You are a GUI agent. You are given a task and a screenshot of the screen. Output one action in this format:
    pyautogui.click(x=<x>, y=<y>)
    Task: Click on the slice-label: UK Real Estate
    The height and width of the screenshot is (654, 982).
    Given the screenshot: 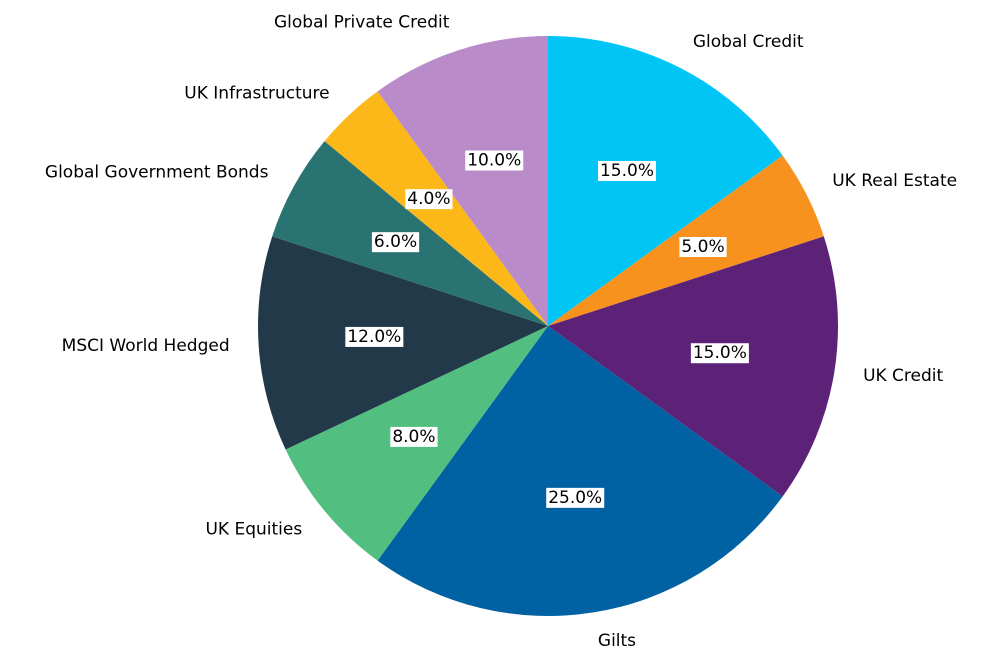 What is the action you would take?
    pyautogui.click(x=894, y=181)
    